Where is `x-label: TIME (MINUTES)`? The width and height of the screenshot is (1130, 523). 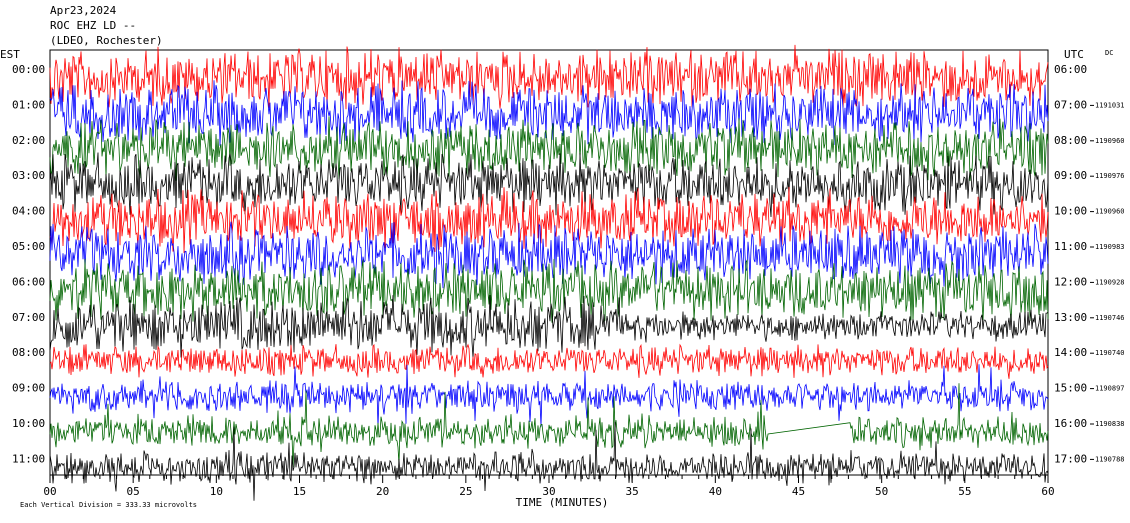 x-label: TIME (MINUTES) is located at coordinates (562, 502).